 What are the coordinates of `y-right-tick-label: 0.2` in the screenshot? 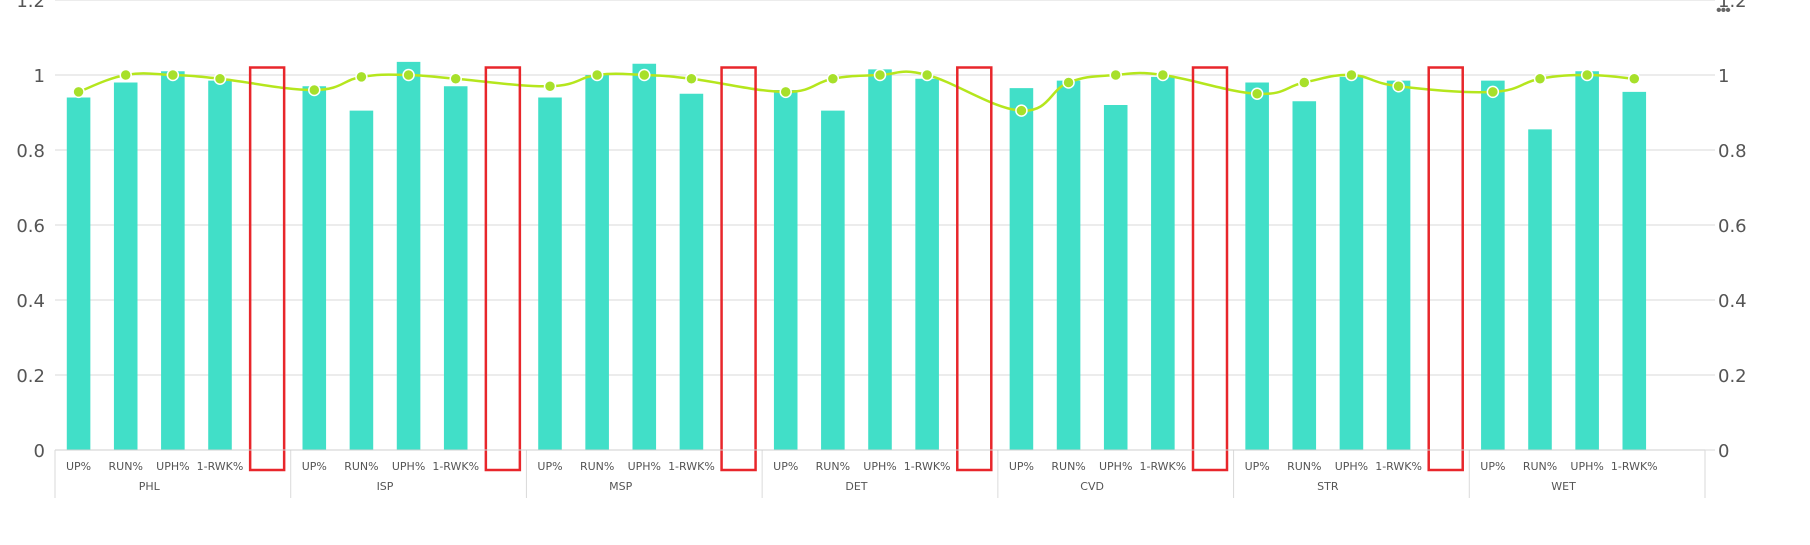 It's located at (1732, 376).